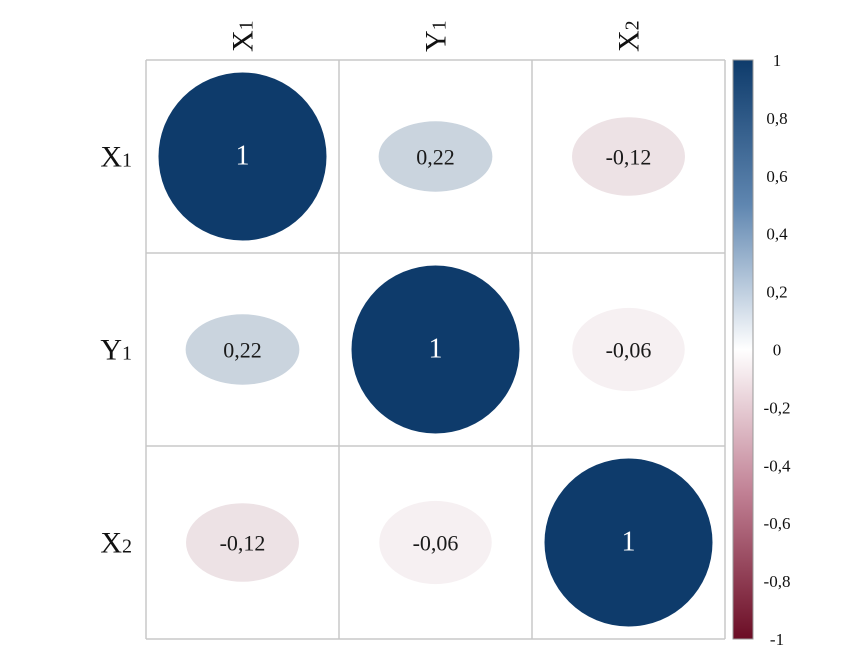  What do you see at coordinates (777, 407) in the screenshot?
I see `colorbar-tick-label: -0,2` at bounding box center [777, 407].